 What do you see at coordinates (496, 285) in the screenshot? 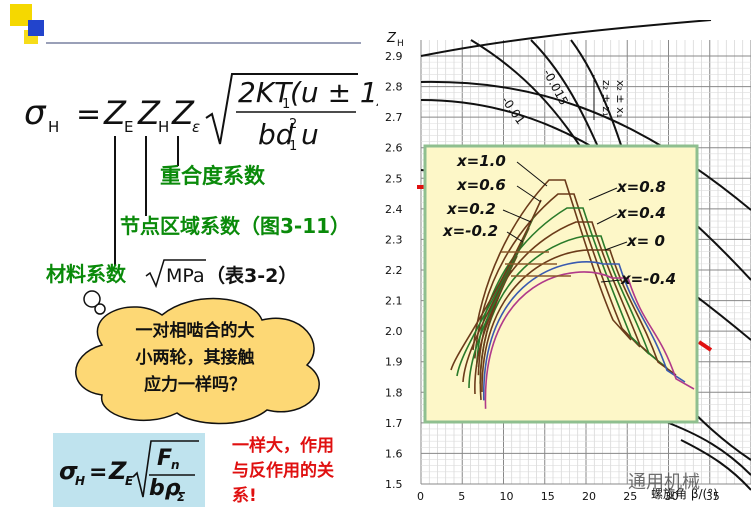
I see `inset-left-flank` at bounding box center [496, 285].